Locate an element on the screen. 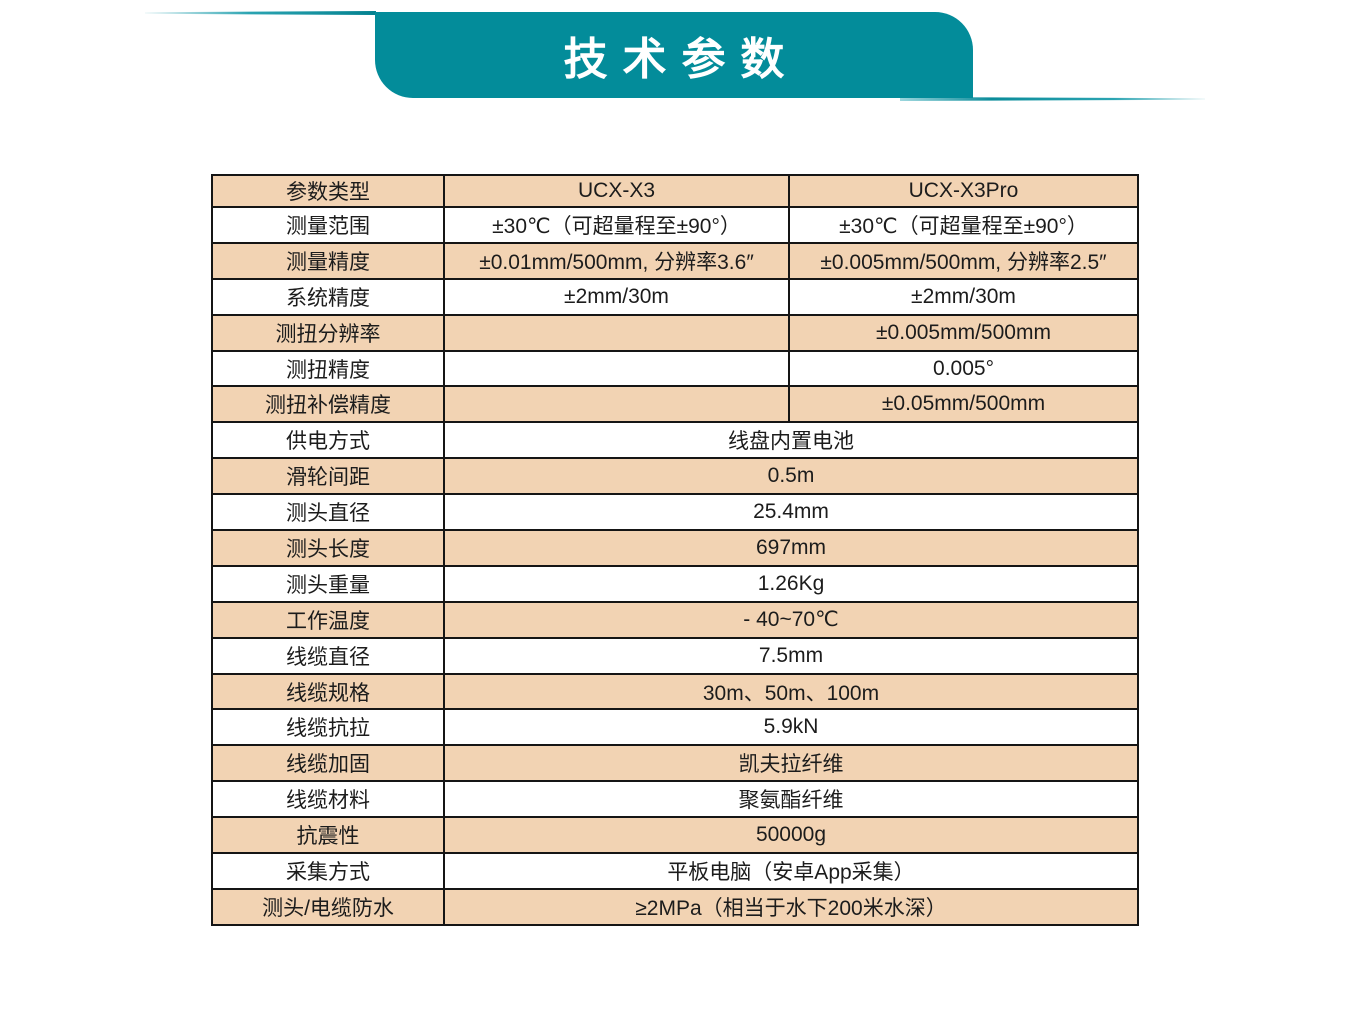 The image size is (1350, 1025). title-banner: 技术参数 is located at coordinates (674, 55).